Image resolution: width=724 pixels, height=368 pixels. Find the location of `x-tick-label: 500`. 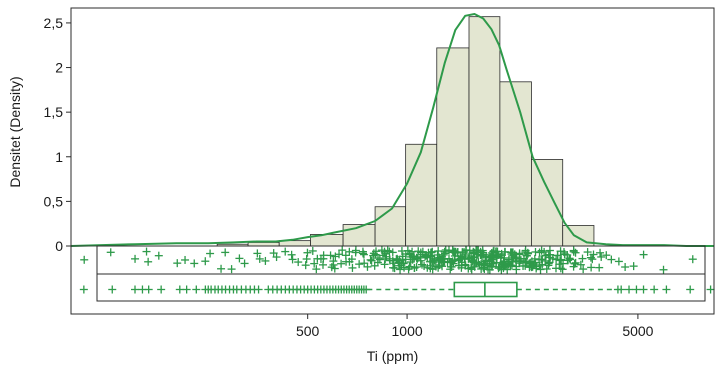

x-tick-label: 500 is located at coordinates (308, 331).